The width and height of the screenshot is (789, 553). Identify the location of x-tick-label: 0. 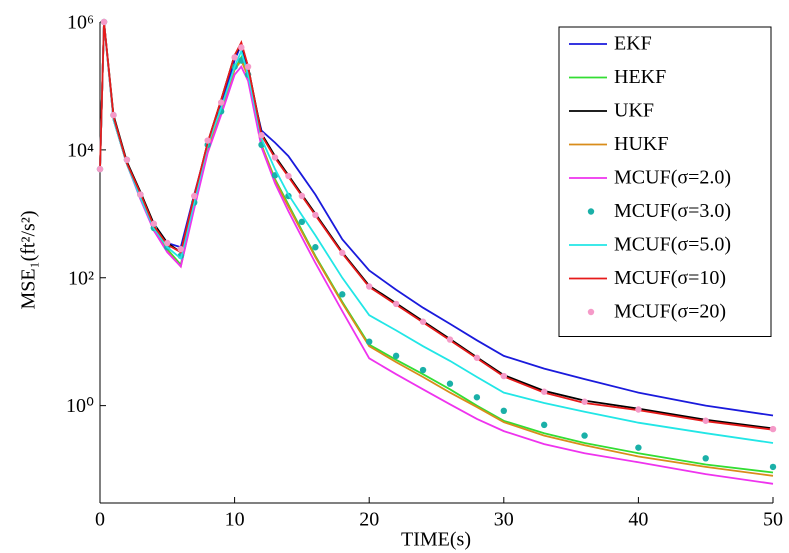
(100, 520).